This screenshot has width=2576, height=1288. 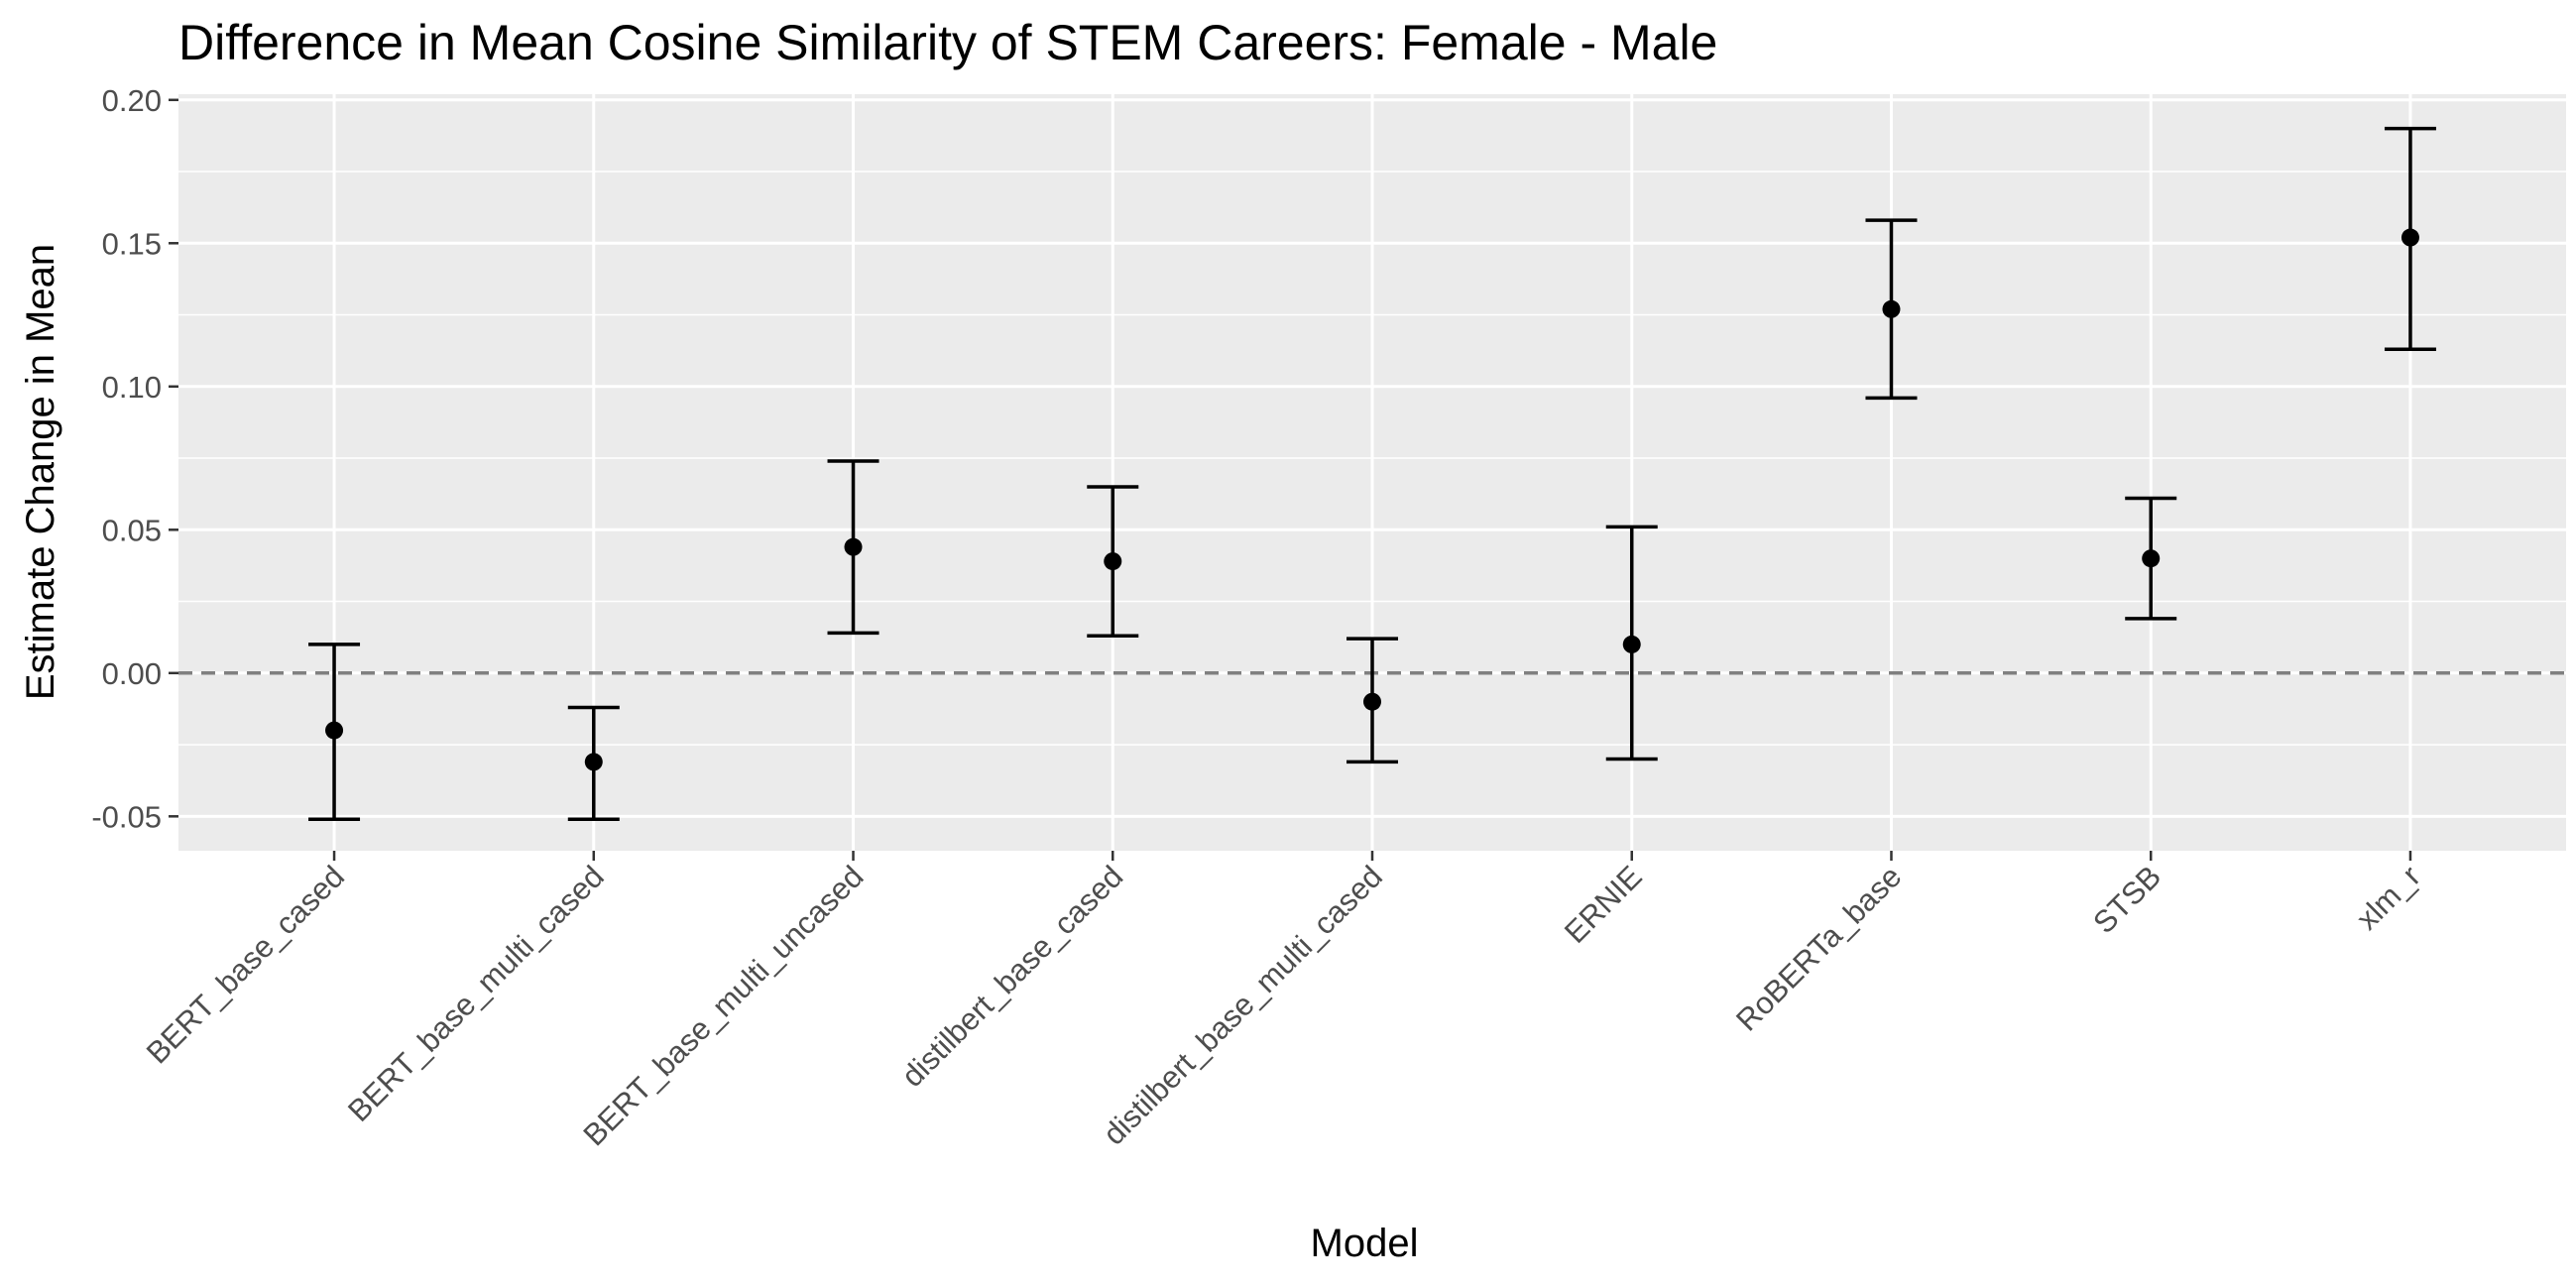 What do you see at coordinates (134, 458) in the screenshot?
I see `y-axis: -0.05 0.00 0.05 0.10 0.15 0.20` at bounding box center [134, 458].